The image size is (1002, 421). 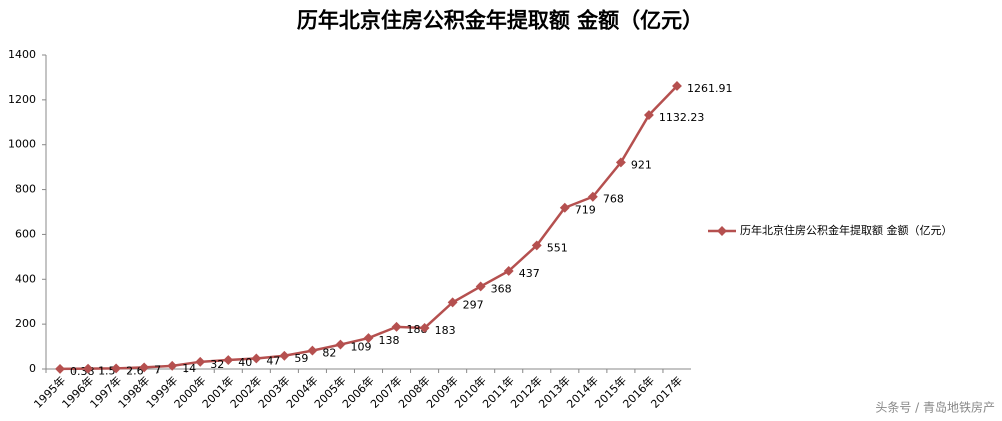 What do you see at coordinates (360, 347) in the screenshot?
I see `data-label: 109` at bounding box center [360, 347].